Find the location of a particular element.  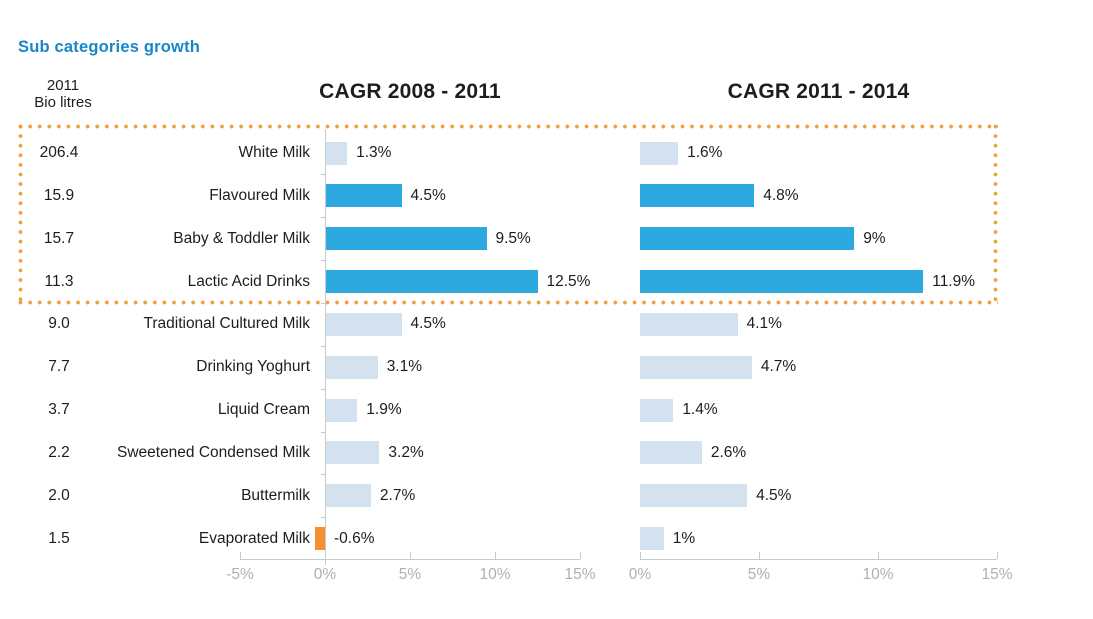

category-label-baby-toddler-milk: Baby & Toddler Milk is located at coordinates (241, 238).